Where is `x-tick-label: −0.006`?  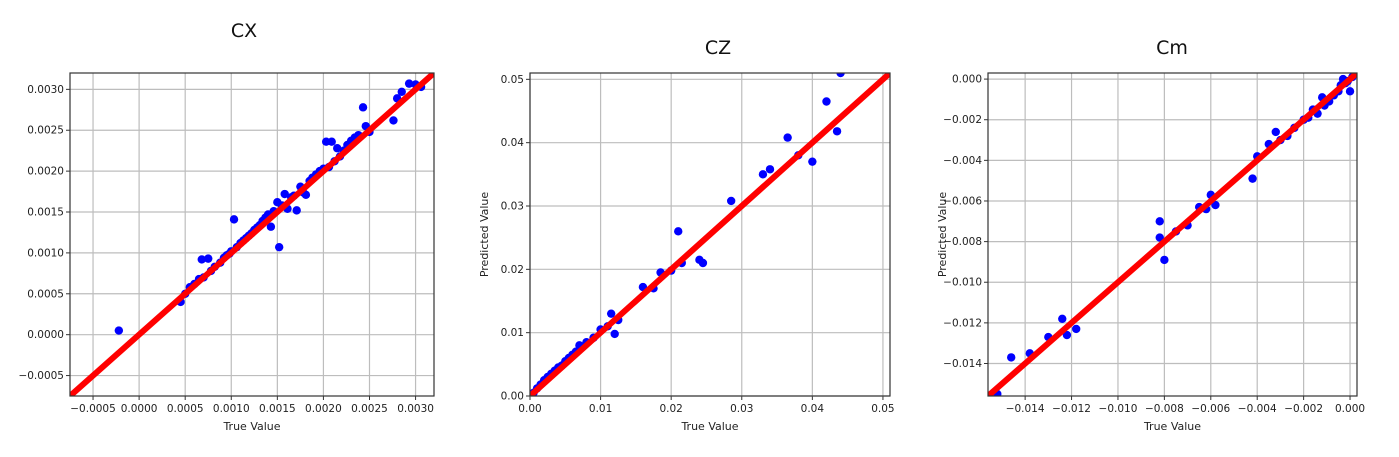
x-tick-label: −0.006 is located at coordinates (1210, 409).